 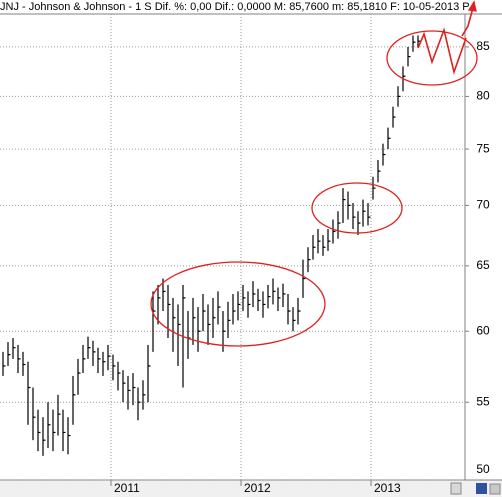 I want to click on x-tick-label: 2012, so click(x=257, y=488).